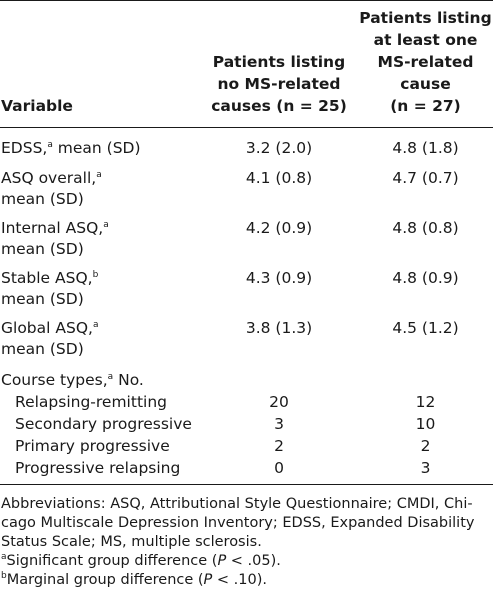  I want to click on course-primary-progressive-value2: 2, so click(425, 446).